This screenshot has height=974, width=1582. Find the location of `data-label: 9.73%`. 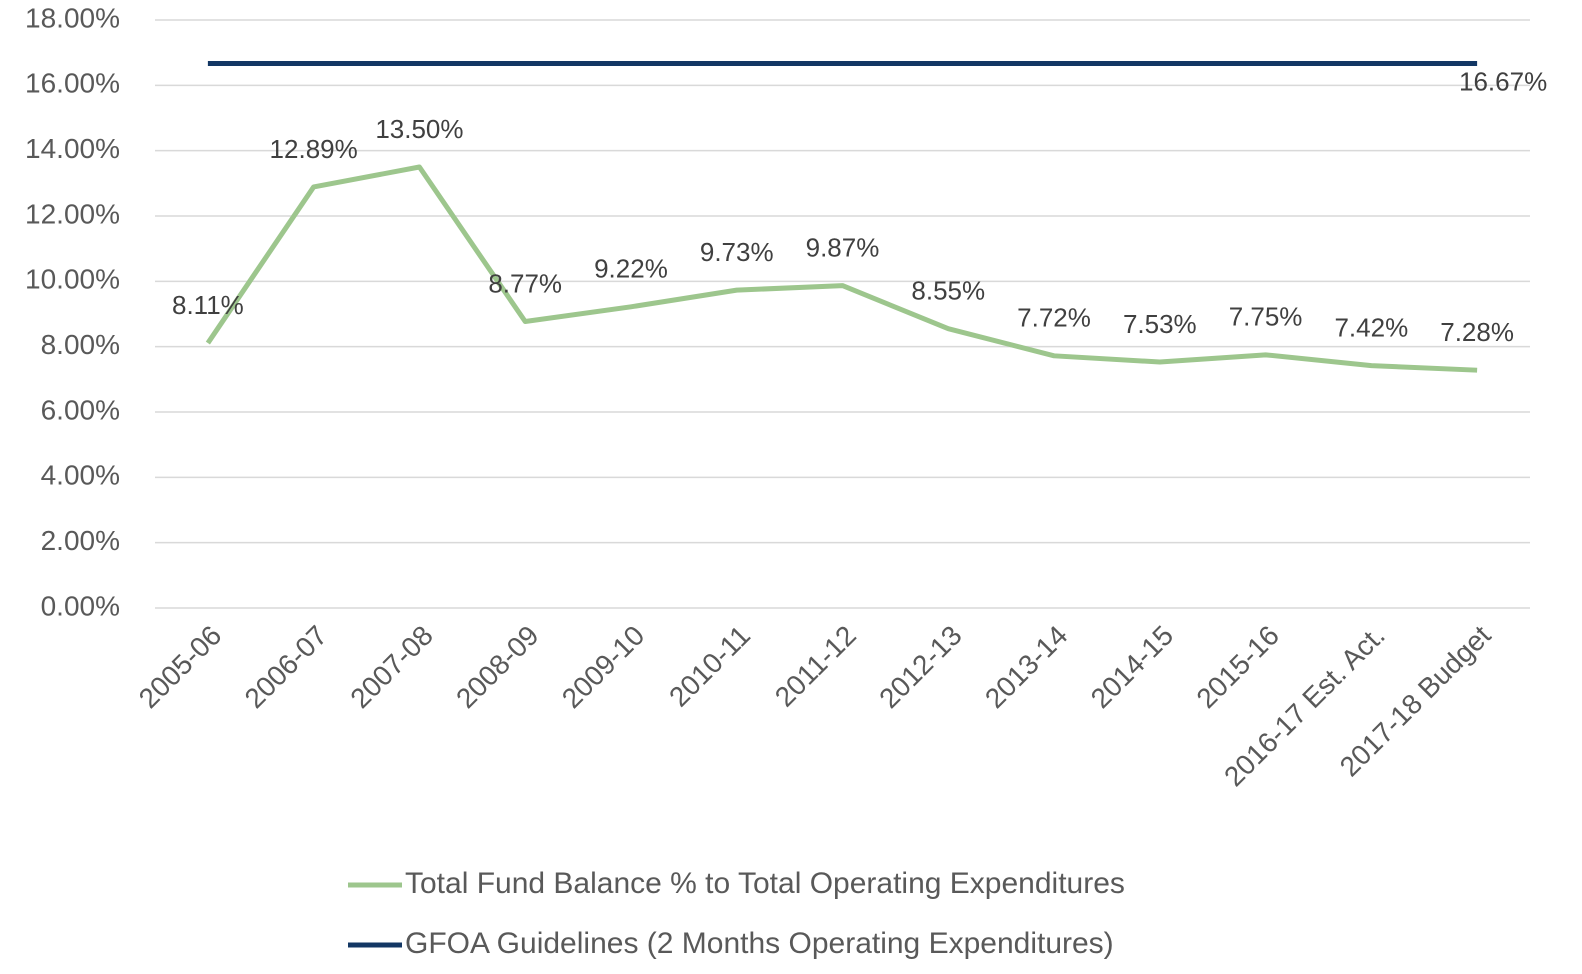

data-label: 9.73% is located at coordinates (737, 252).